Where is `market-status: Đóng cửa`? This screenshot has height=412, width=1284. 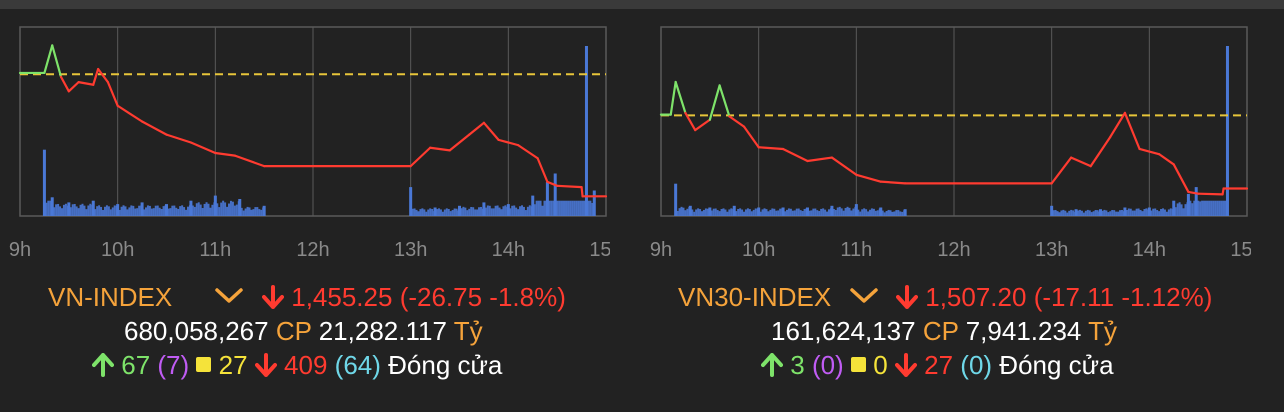 market-status: Đóng cửa is located at coordinates (1056, 365).